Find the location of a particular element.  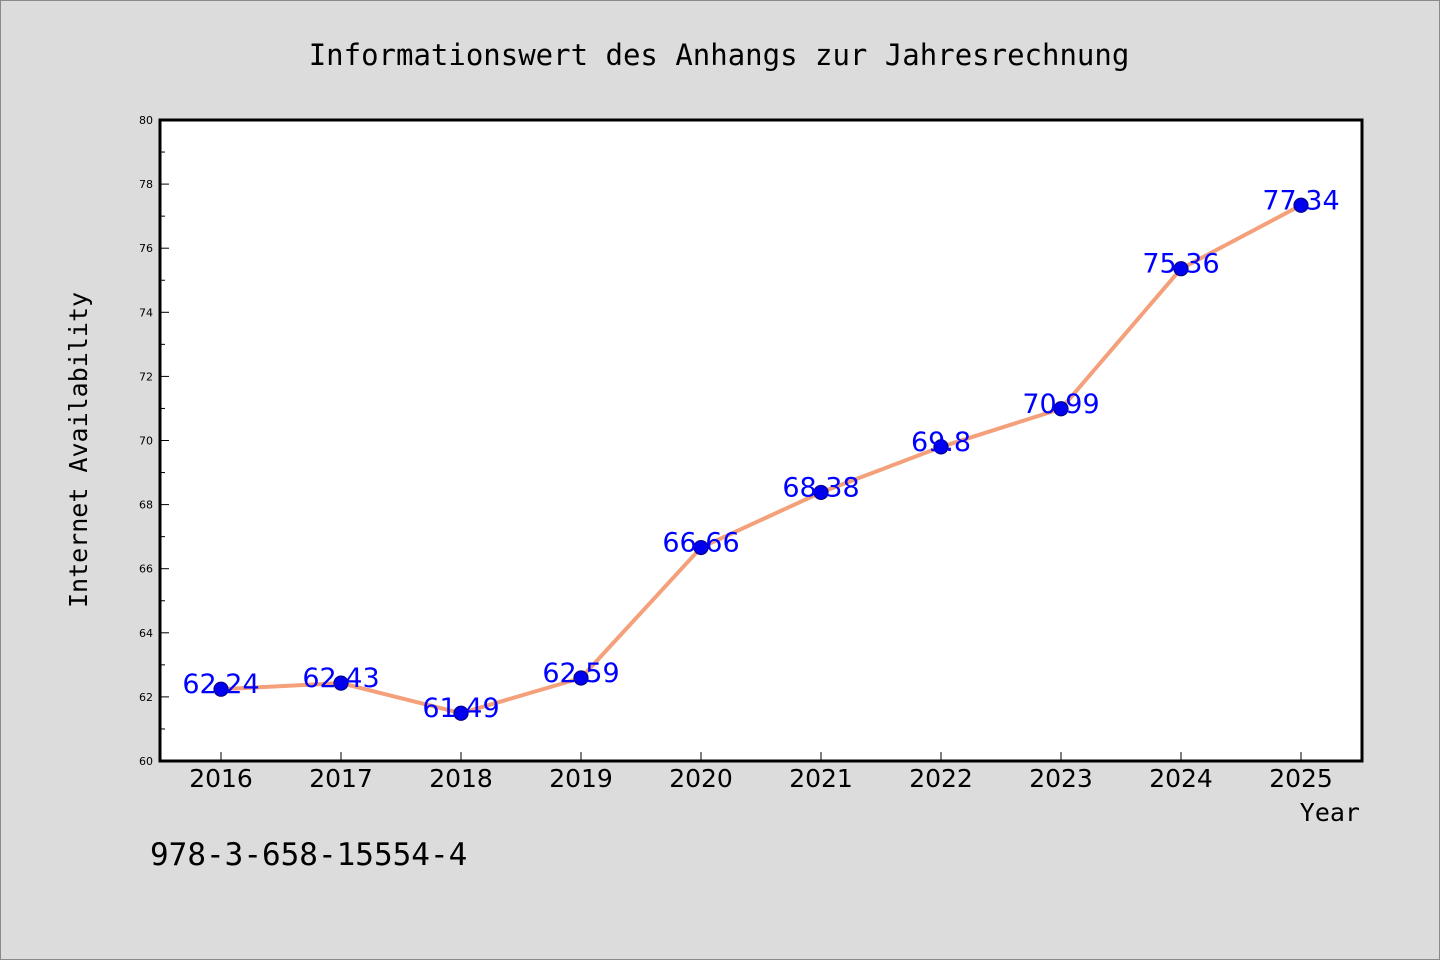

y-tick-label: 68 is located at coordinates (146, 505).